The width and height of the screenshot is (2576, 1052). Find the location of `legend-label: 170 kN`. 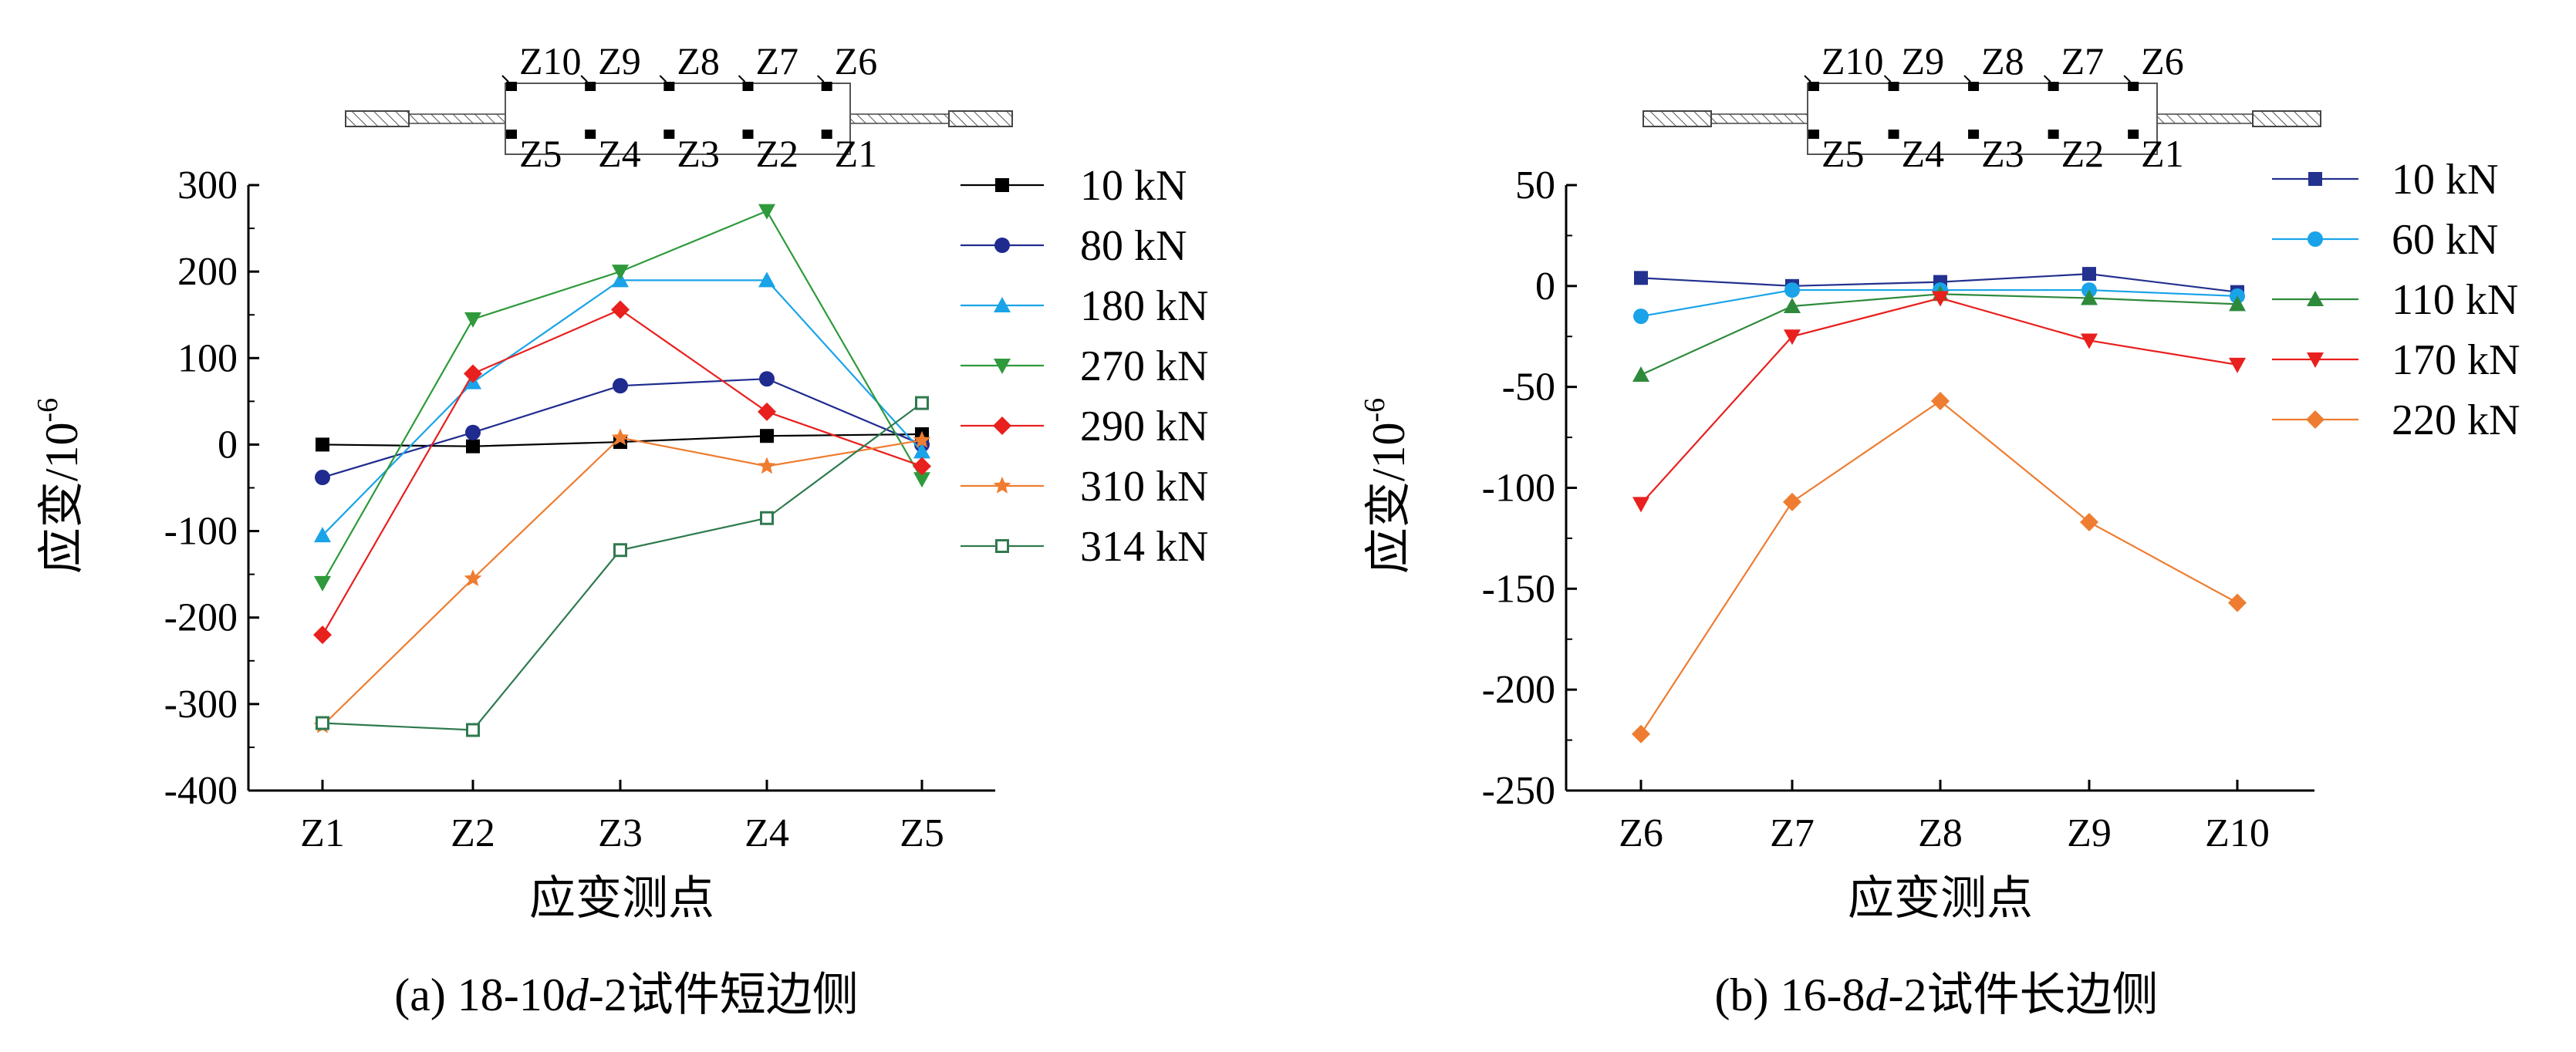

legend-label: 170 kN is located at coordinates (2456, 360).